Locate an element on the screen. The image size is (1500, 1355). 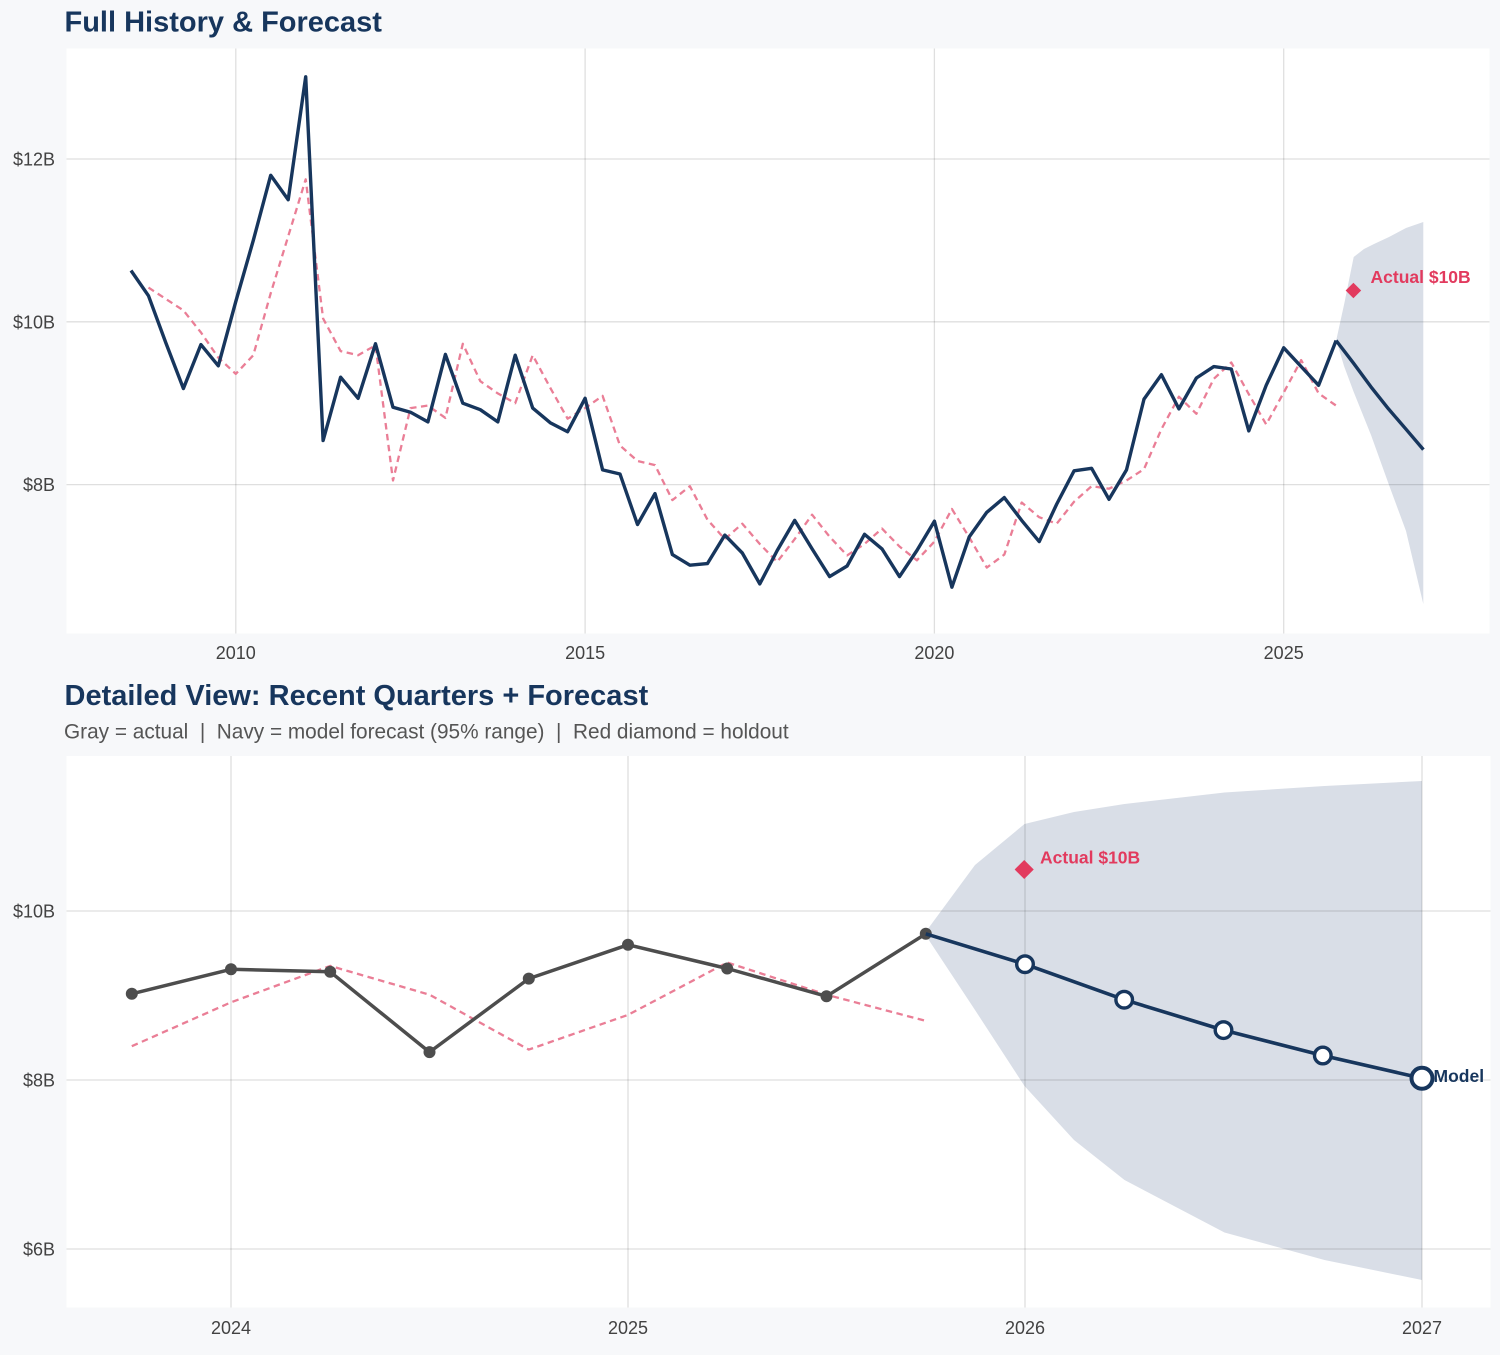
svg-text: $6B is located at coordinates (39, 1250).